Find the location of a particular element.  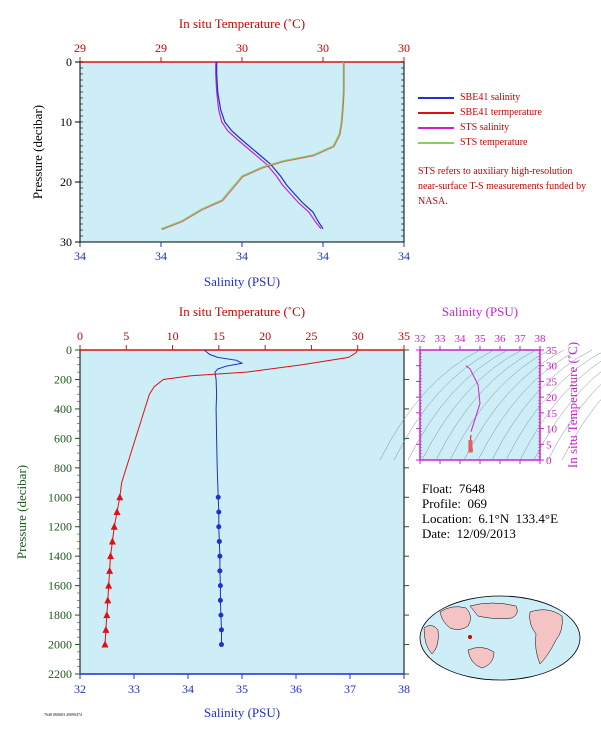

ts-top-tick-label: 32 is located at coordinates (420, 339).